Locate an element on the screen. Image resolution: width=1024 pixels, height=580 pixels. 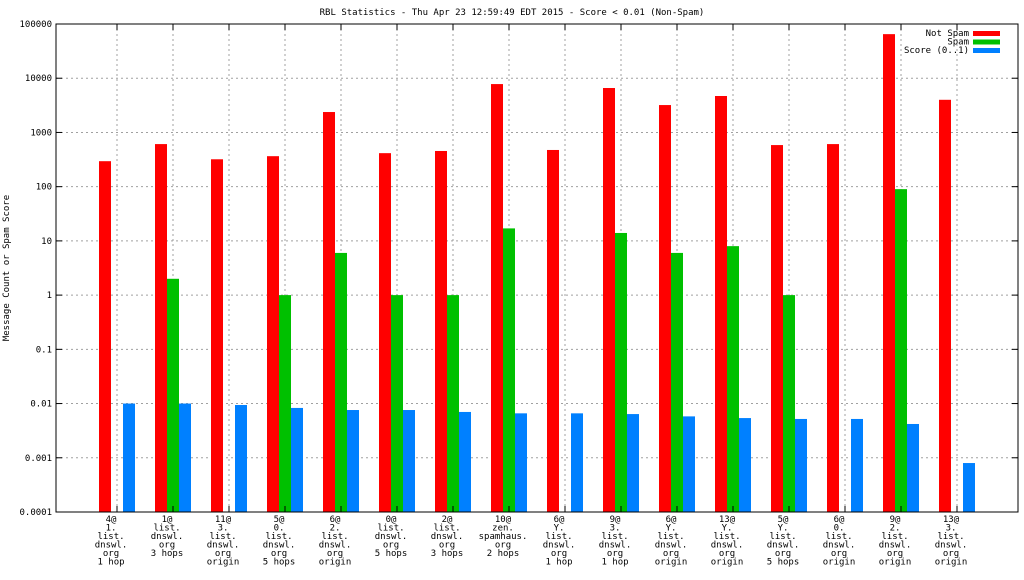
x-tick-label-line: 4@ is located at coordinates (111, 520).